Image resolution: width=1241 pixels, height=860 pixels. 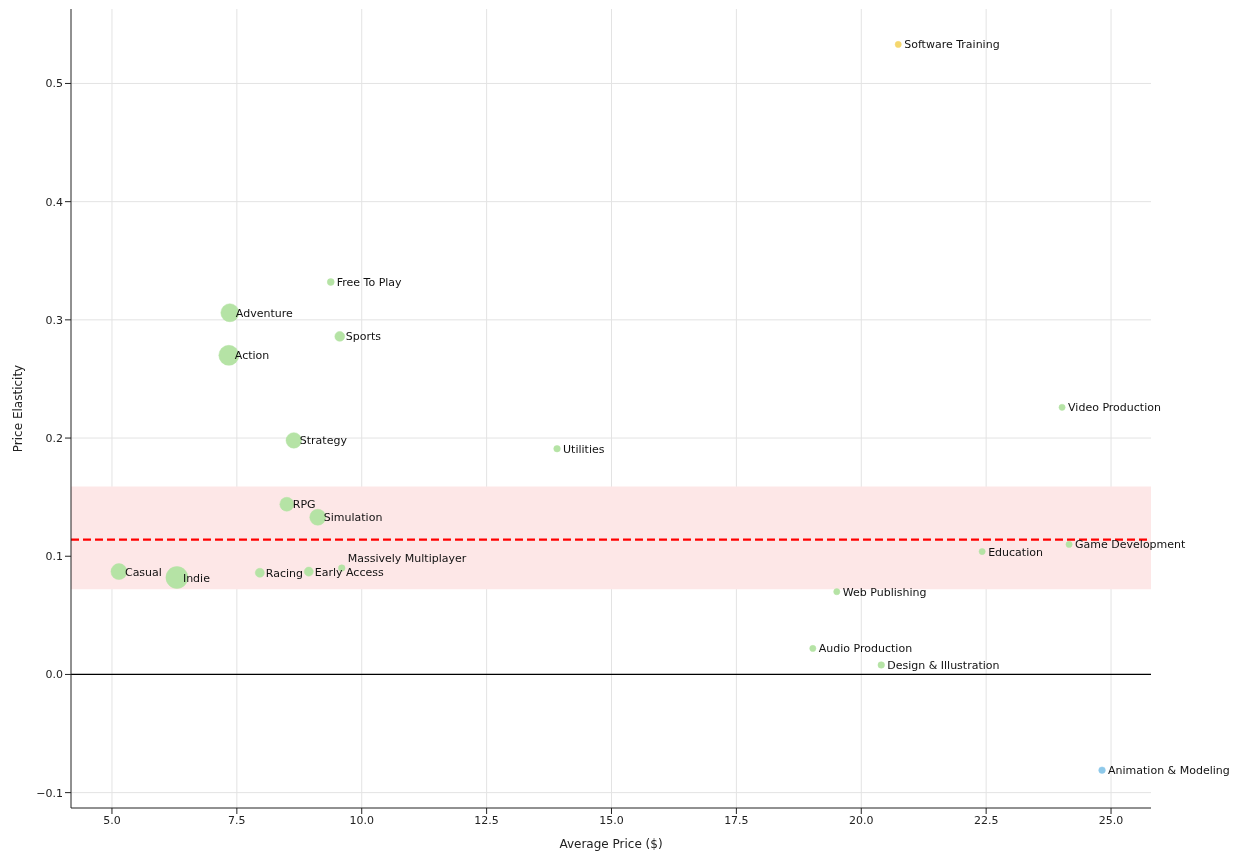 I want to click on y-tick-label: −0.1, so click(x=49, y=793).